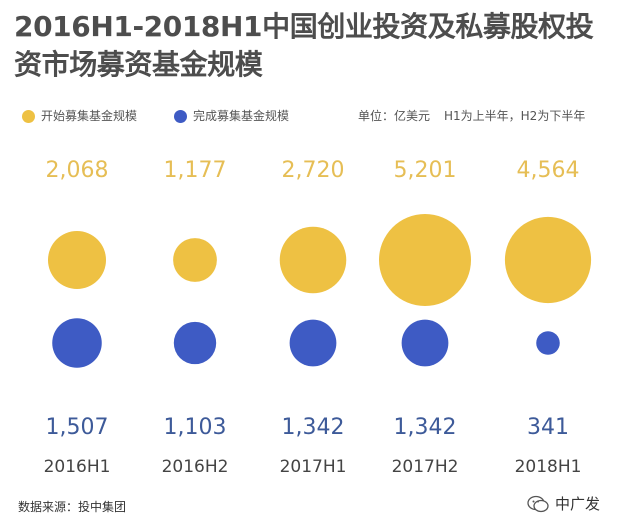 The height and width of the screenshot is (531, 628). I want to click on legend-item-completed: 完成募集基金规模, so click(231, 116).